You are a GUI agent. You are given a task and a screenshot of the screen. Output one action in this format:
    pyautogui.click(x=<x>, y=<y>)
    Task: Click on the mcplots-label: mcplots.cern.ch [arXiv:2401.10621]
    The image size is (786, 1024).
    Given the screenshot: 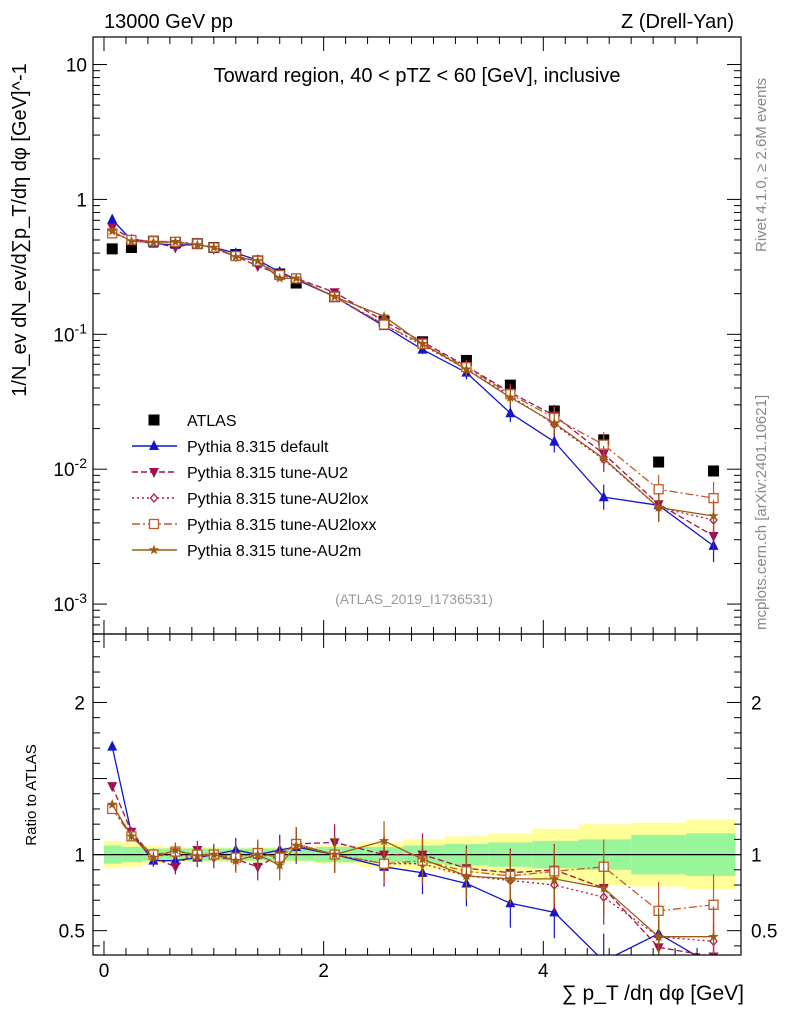 What is the action you would take?
    pyautogui.click(x=761, y=512)
    